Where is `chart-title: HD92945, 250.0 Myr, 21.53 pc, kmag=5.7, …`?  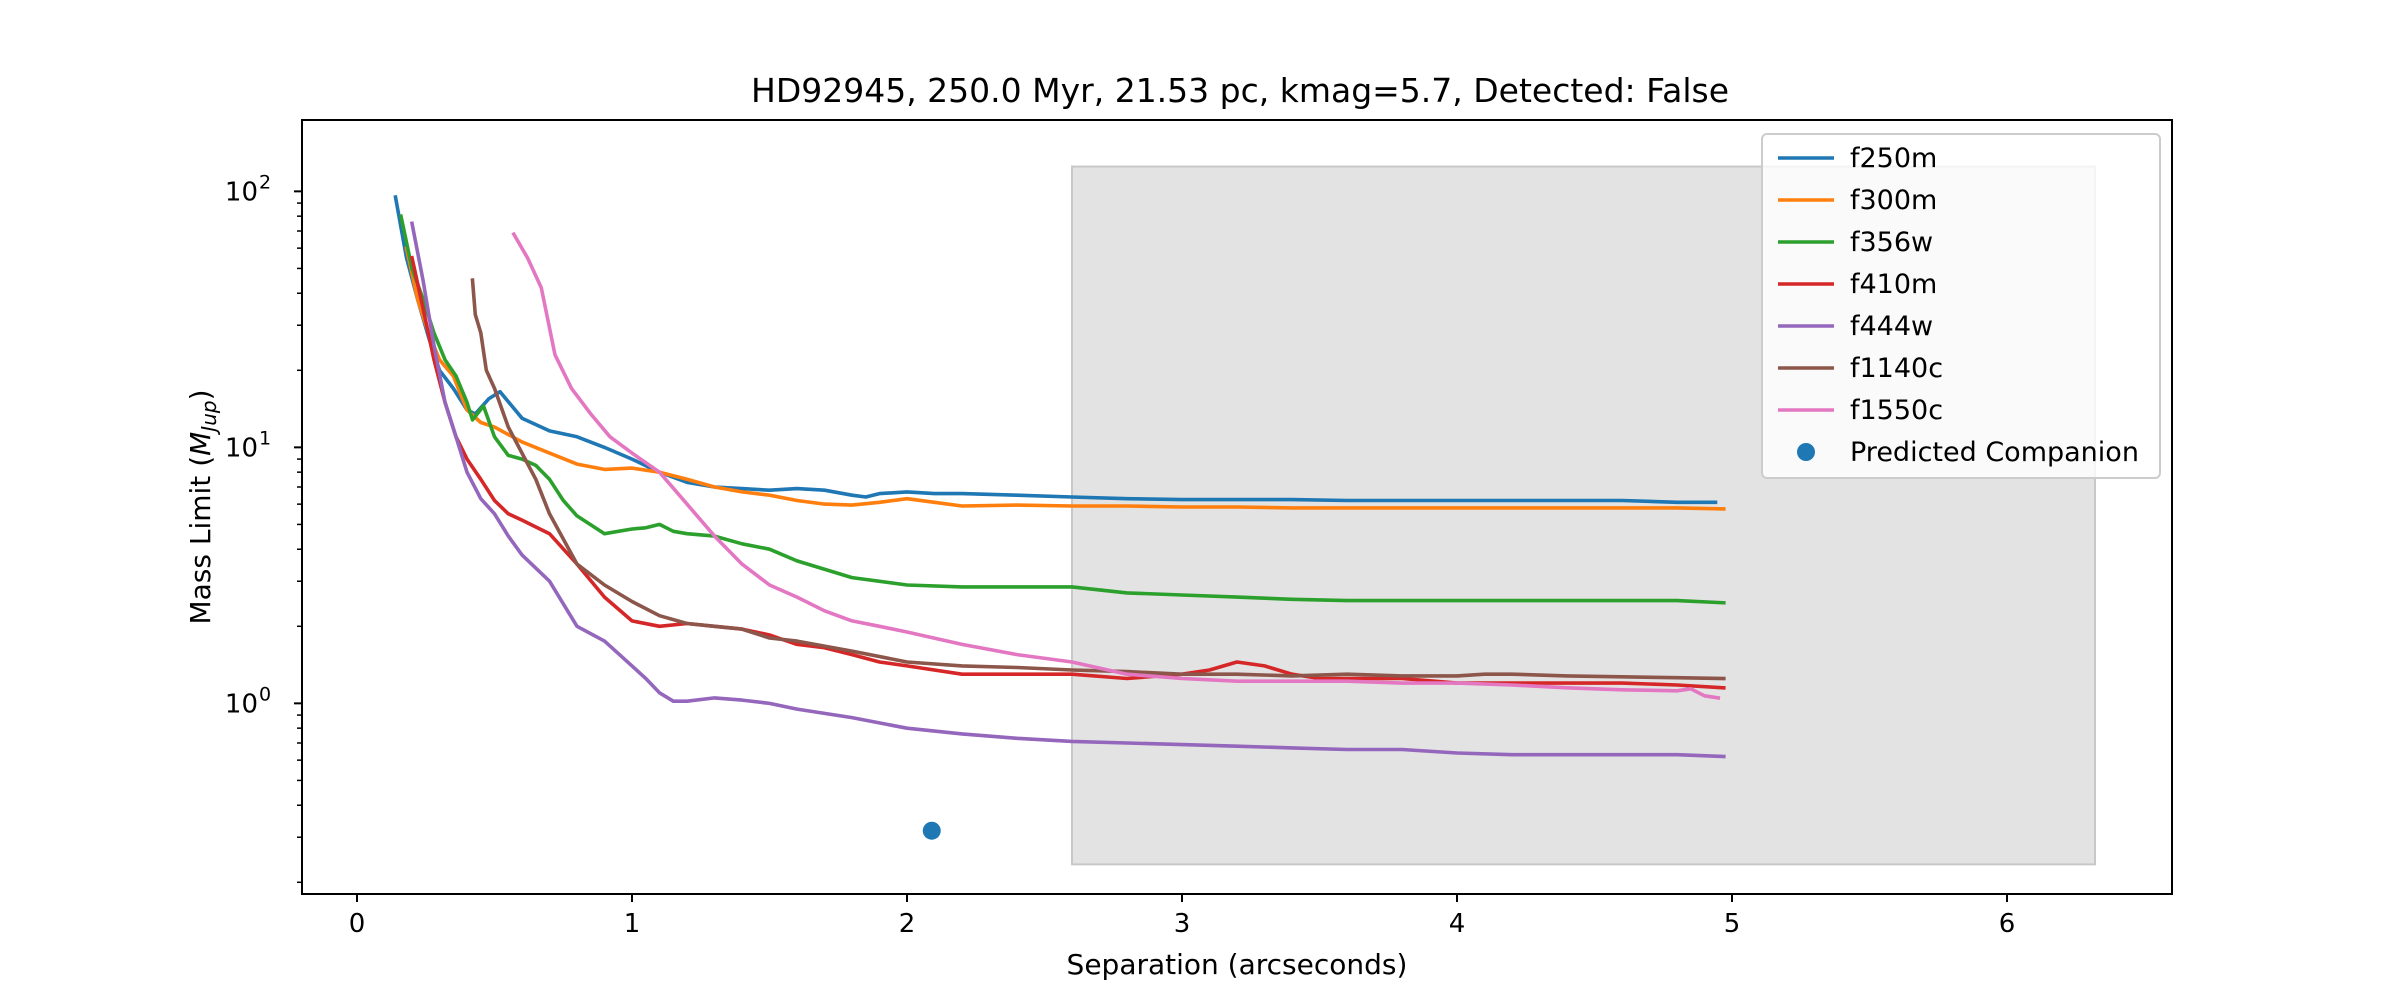
chart-title: HD92945, 250.0 Myr, 21.53 pc, kmag=5.7, … is located at coordinates (1240, 90).